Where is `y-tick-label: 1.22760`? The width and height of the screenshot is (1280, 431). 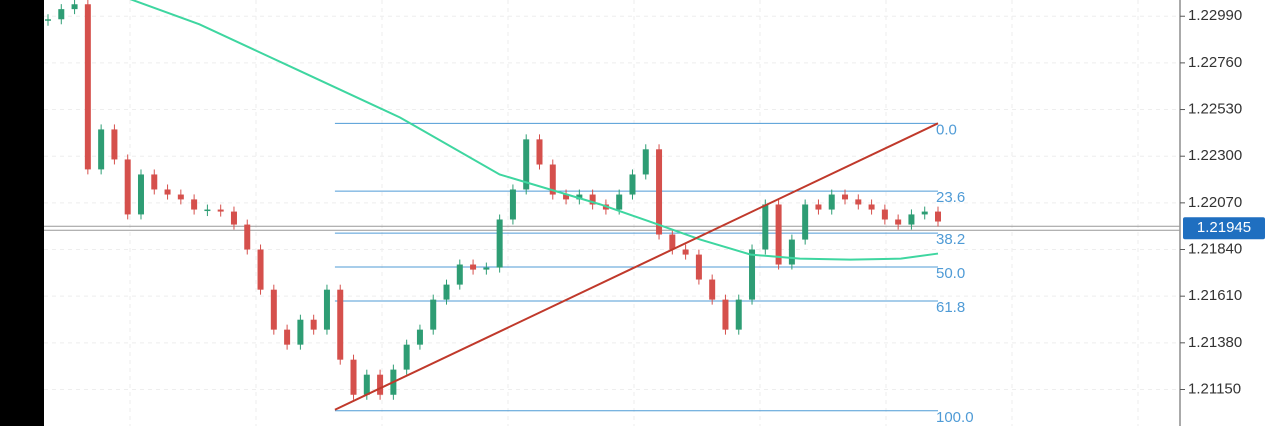 y-tick-label: 1.22760 is located at coordinates (1215, 62).